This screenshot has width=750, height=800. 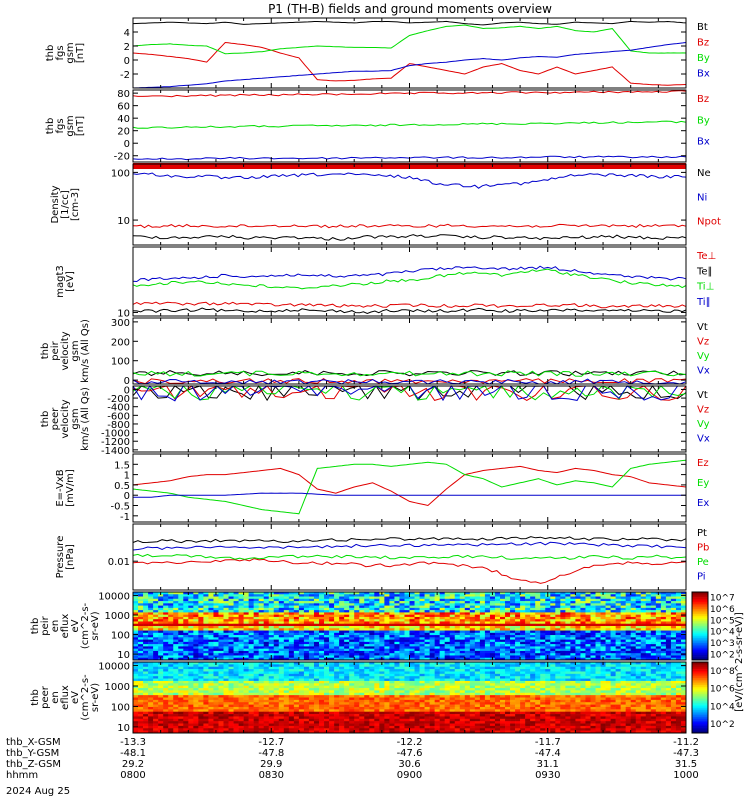 What do you see at coordinates (70, 488) in the screenshot?
I see `ylabel-line-efield-1: [mV/m]` at bounding box center [70, 488].